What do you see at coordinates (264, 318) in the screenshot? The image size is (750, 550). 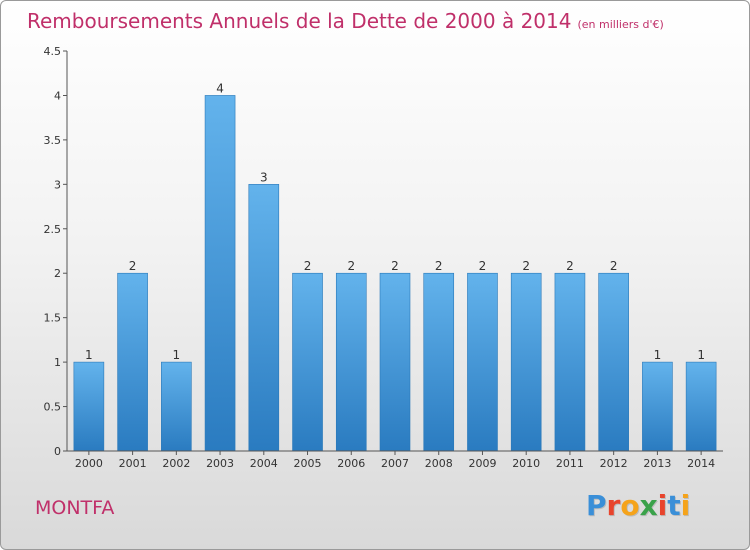 I see `bar-2004` at bounding box center [264, 318].